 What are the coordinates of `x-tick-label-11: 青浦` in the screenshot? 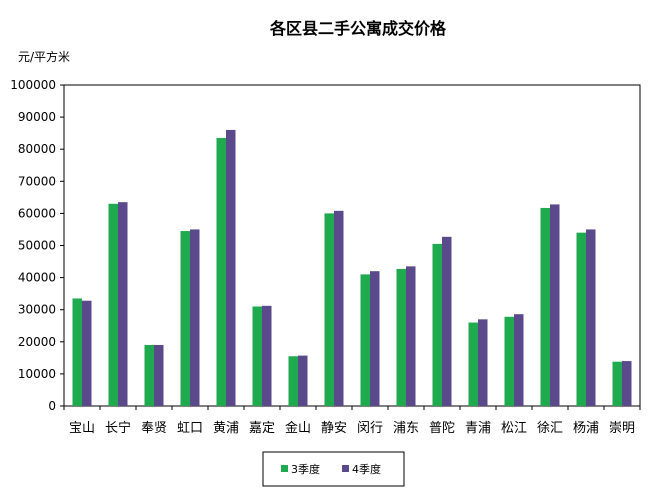 It's located at (478, 428).